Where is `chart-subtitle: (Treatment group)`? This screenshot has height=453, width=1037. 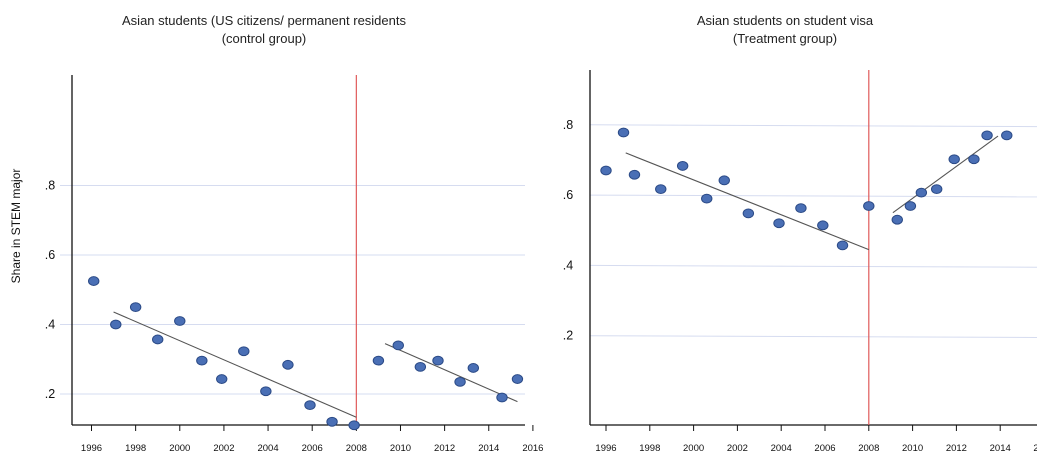 chart-subtitle: (Treatment group) is located at coordinates (785, 38).